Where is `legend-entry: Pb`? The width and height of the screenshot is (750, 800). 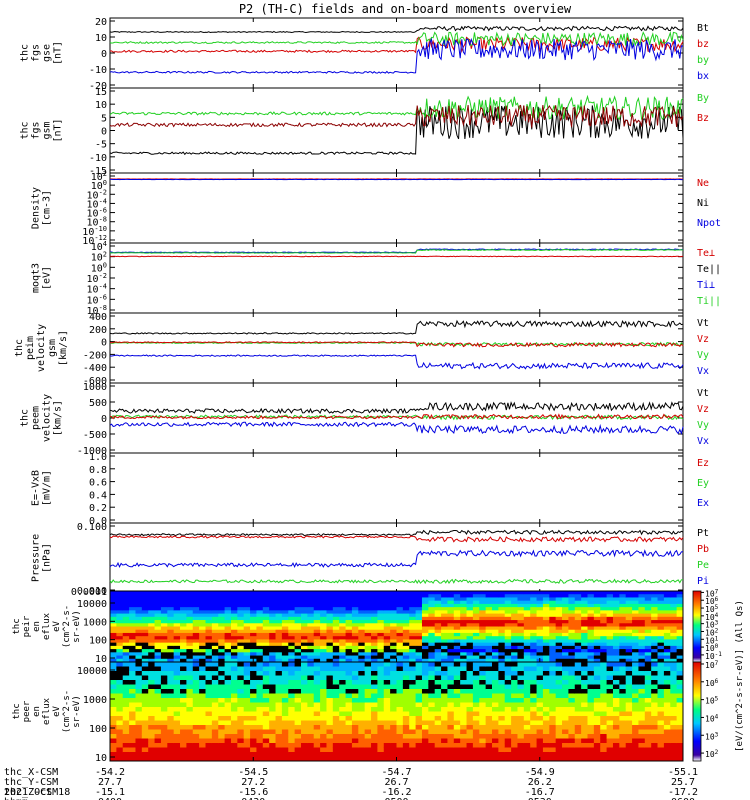
legend-entry: Pb is located at coordinates (703, 549).